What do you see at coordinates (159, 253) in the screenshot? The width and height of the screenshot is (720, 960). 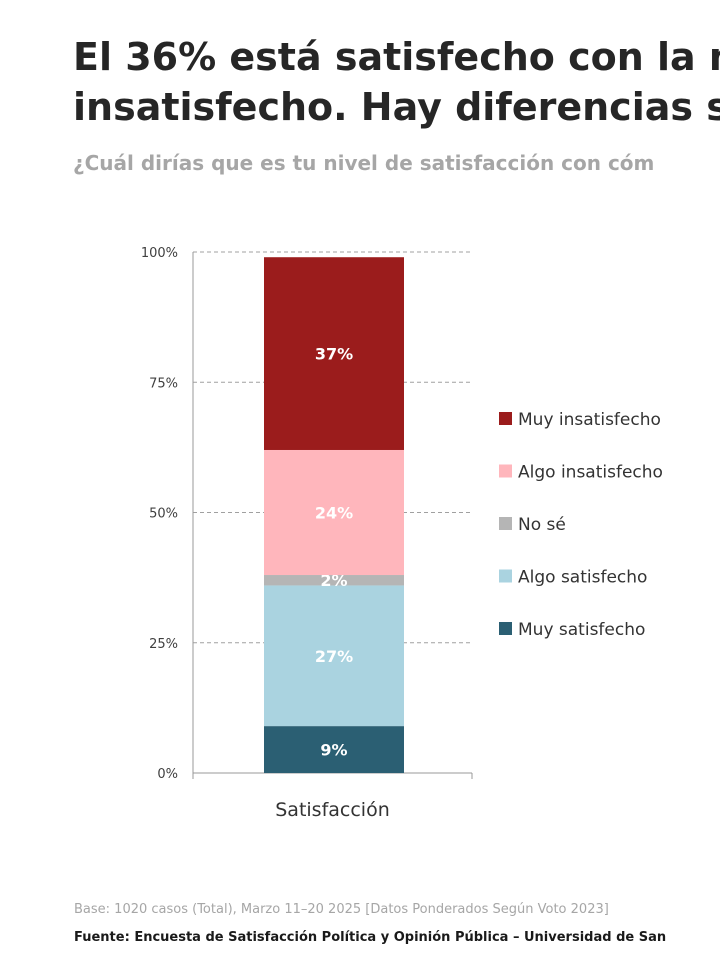 I see `y-tick-label: 100%` at bounding box center [159, 253].